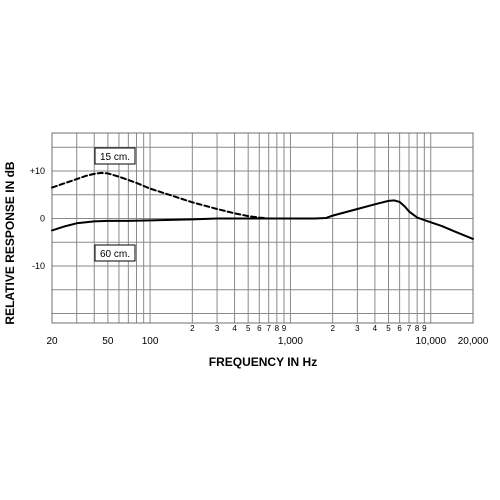  I want to click on x-tick-label: 1,000, so click(290, 341).